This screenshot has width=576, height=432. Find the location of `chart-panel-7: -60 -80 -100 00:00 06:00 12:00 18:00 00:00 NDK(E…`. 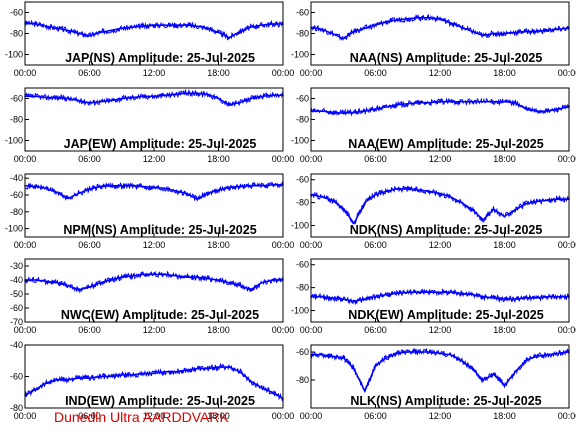

chart-panel-7: -60 -80 -100 00:00 06:00 12:00 18:00 00:00 NDK(E… is located at coordinates (433, 296).